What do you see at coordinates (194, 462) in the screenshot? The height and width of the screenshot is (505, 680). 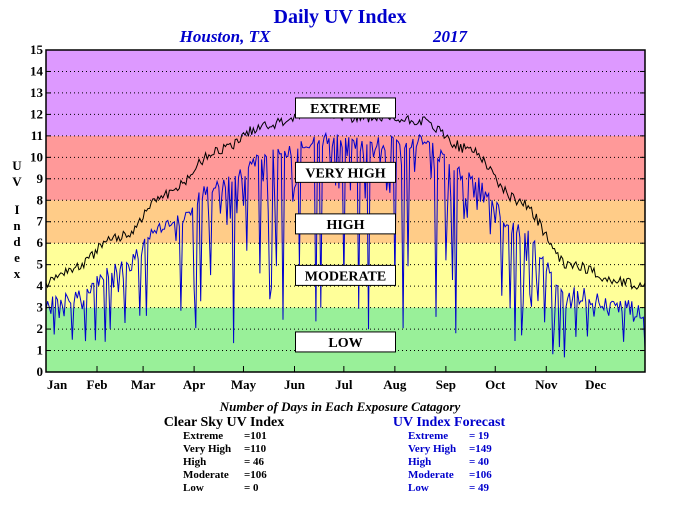 I see `clear-sky-label-high: High` at bounding box center [194, 462].